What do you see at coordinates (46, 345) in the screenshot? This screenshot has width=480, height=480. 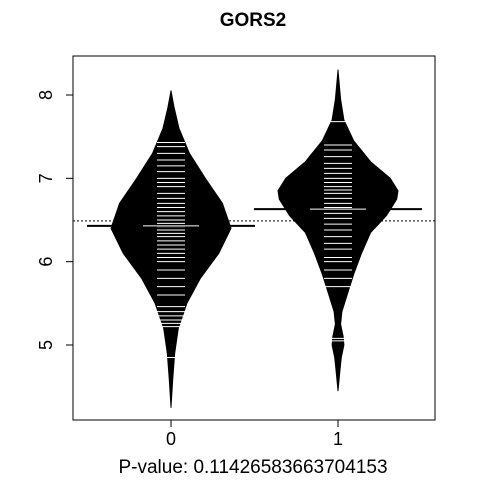 I see `y-tick-label: 5` at bounding box center [46, 345].